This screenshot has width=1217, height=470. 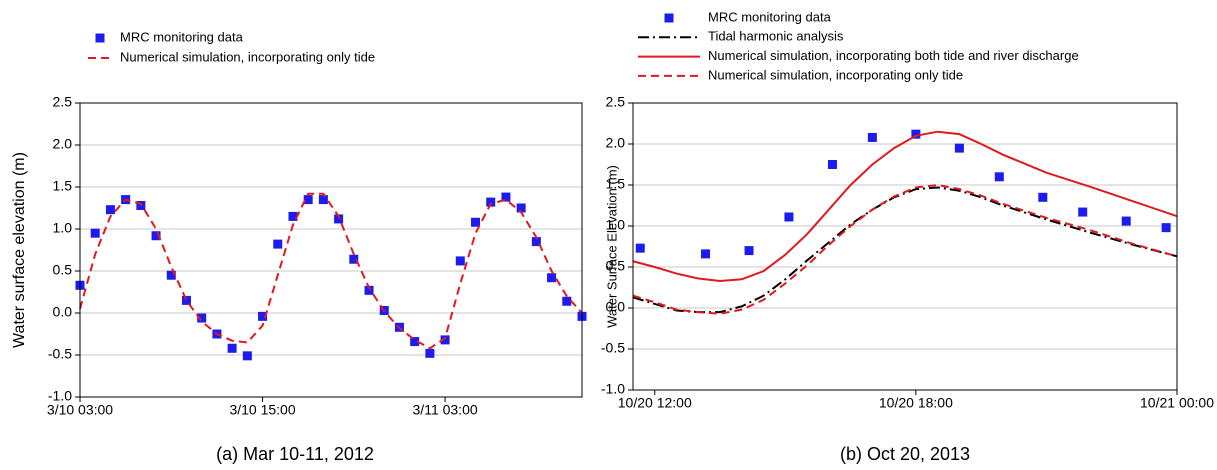 I want to click on x-tick-label: 3/11 03:00, so click(x=445, y=410).